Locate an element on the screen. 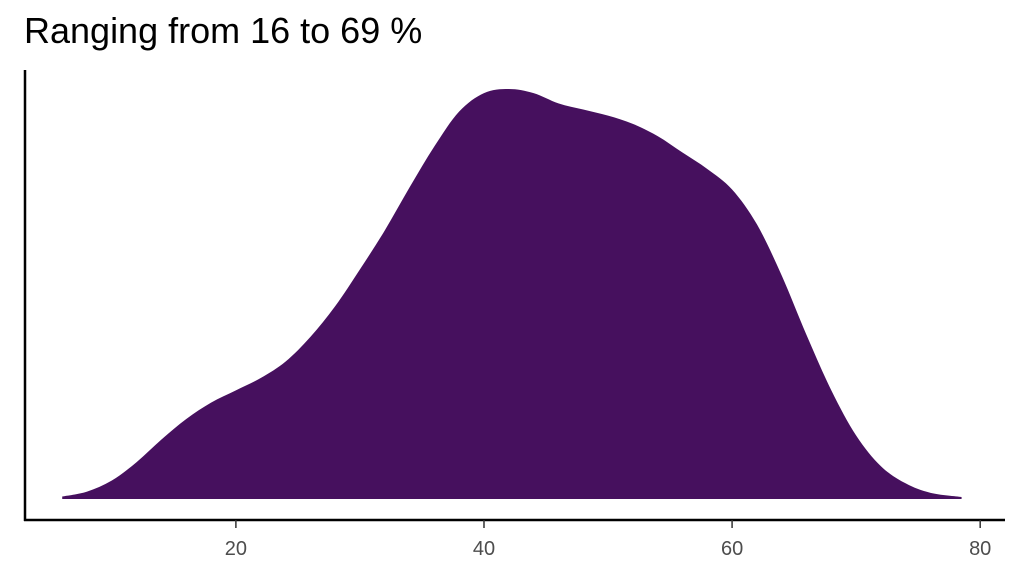  x-tick-label-40: 40 is located at coordinates (484, 549).